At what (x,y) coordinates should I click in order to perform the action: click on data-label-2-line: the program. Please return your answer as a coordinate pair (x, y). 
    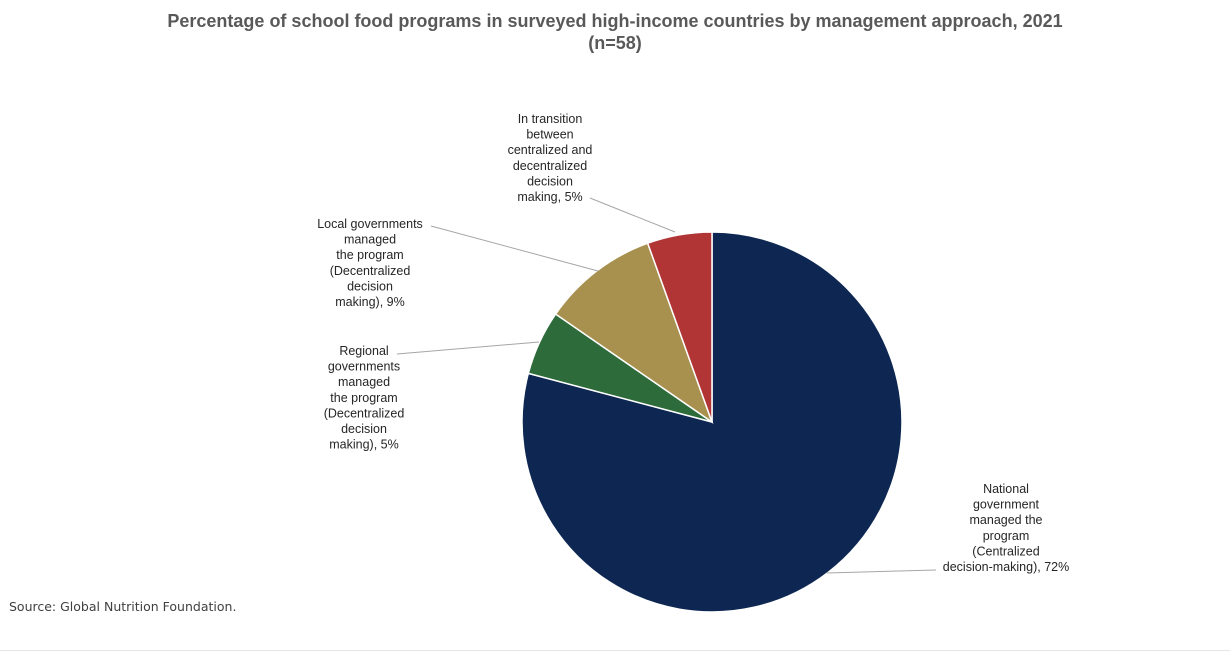
    Looking at the image, I should click on (363, 398).